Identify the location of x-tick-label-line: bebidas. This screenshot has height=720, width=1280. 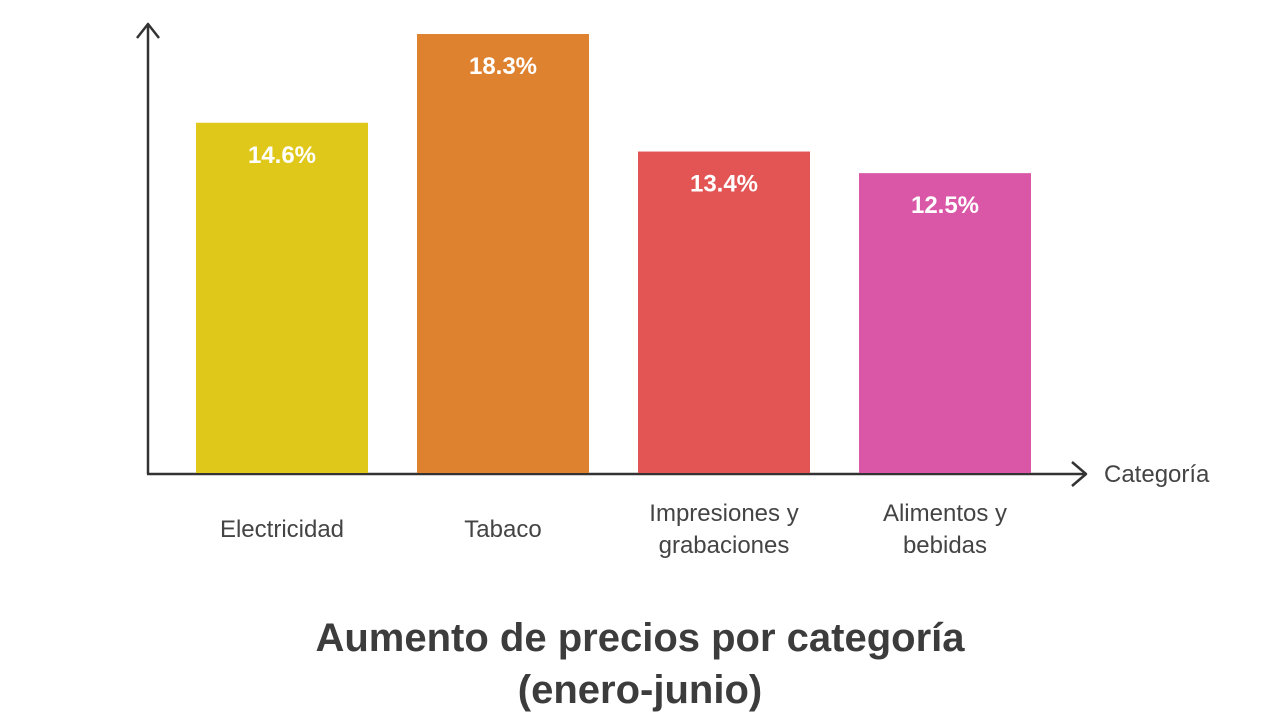
(945, 545).